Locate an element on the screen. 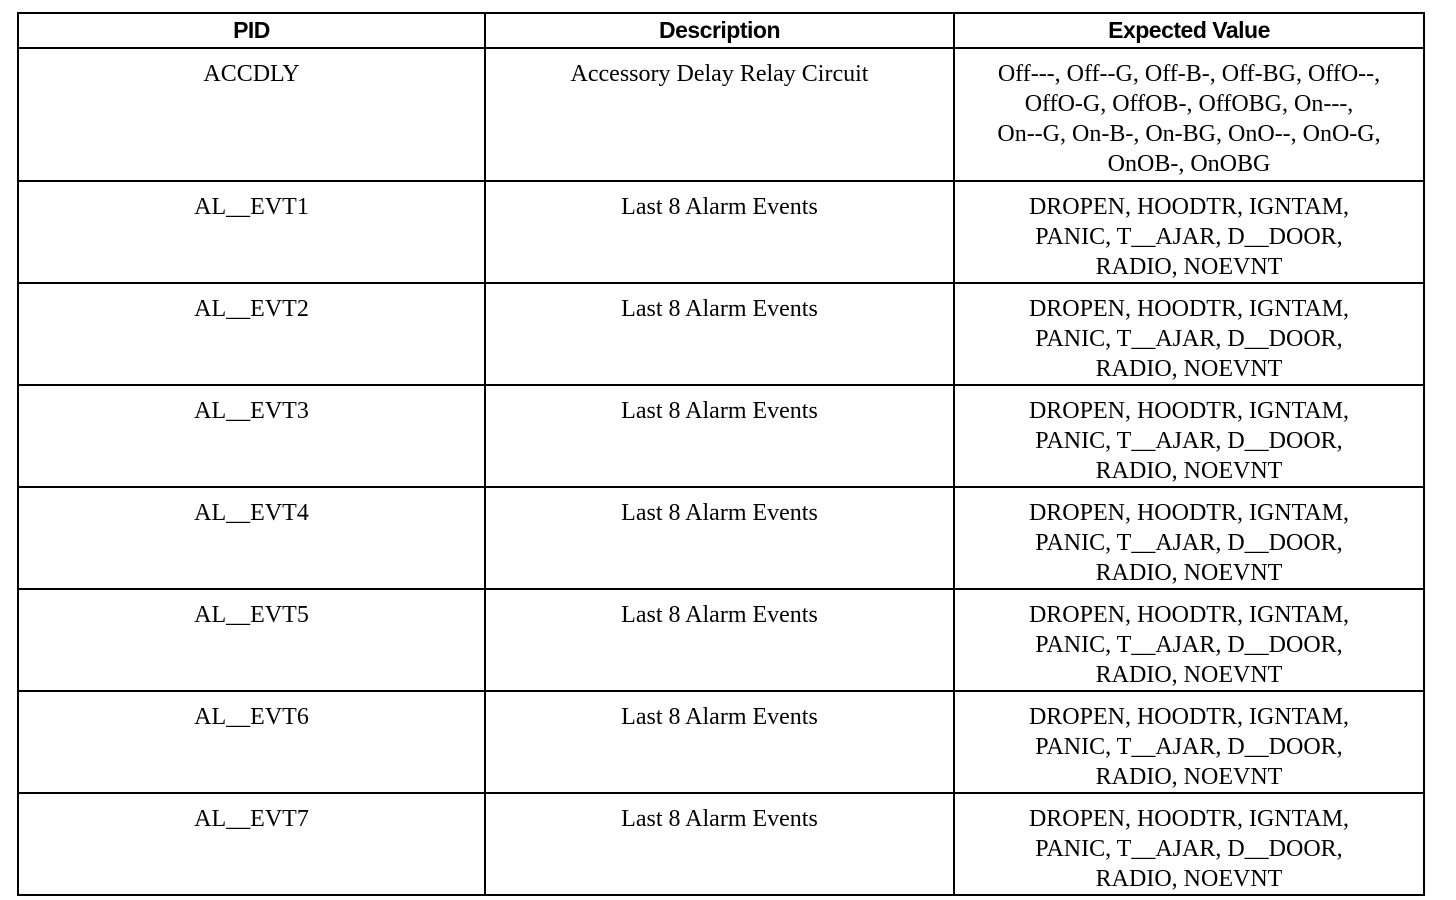 The width and height of the screenshot is (1456, 900). pid-cell: AL__EVT7 is located at coordinates (251, 844).